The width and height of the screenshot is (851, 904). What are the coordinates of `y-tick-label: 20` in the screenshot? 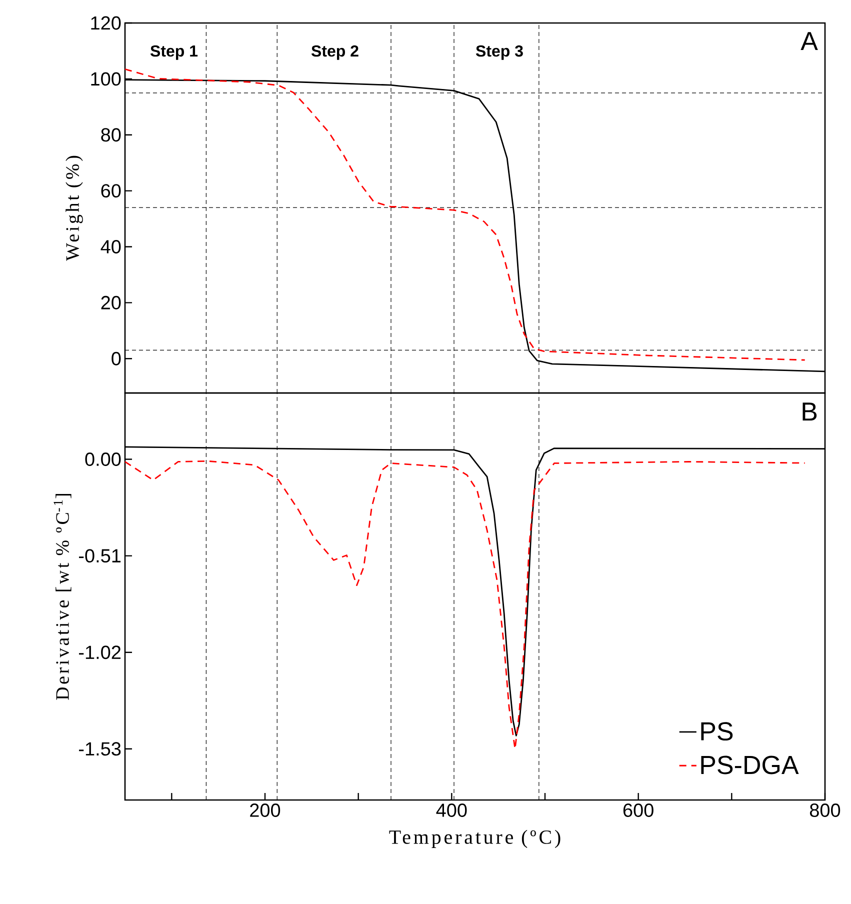 It's located at (111, 303).